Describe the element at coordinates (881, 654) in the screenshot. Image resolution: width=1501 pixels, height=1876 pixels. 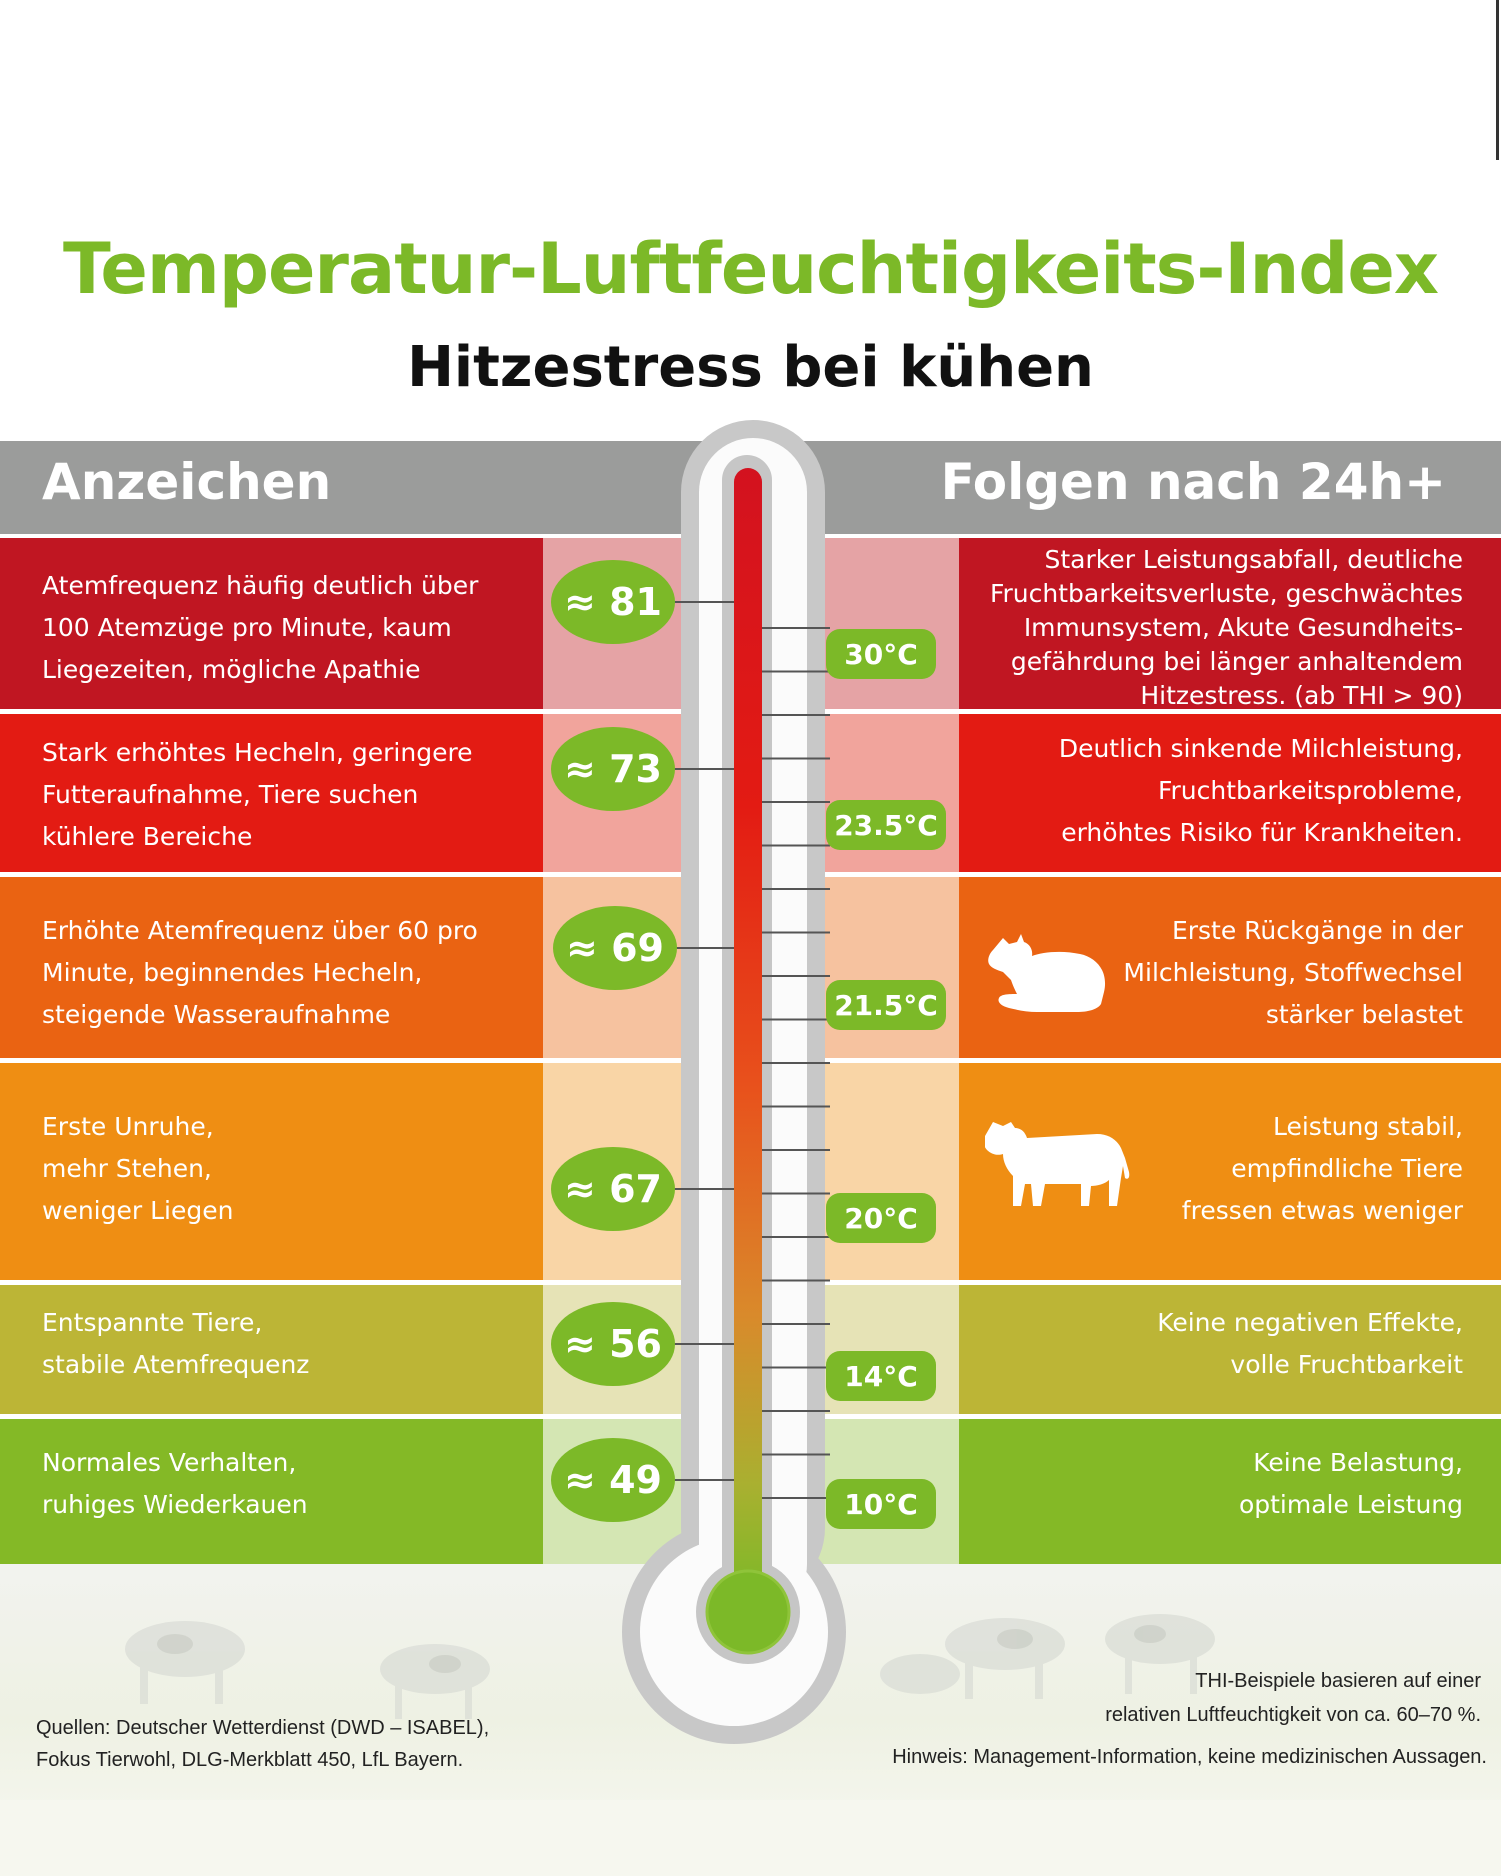
I see `temperature-badge: 30°C` at that location.